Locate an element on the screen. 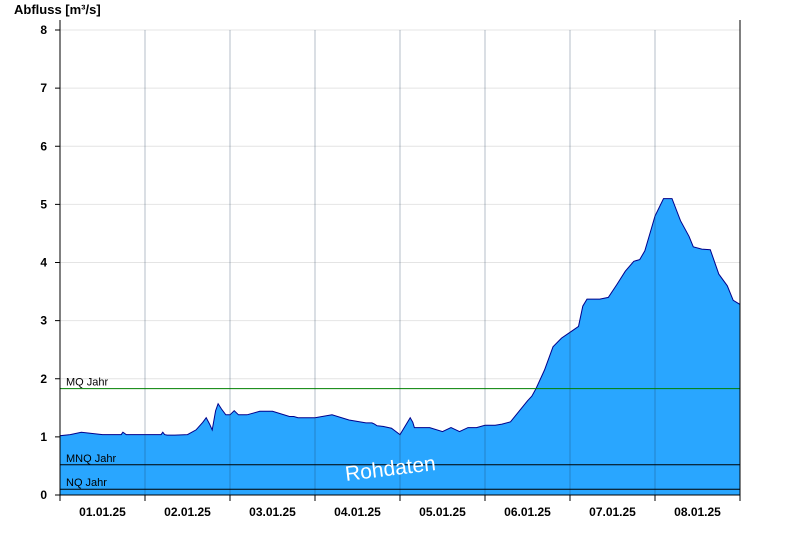 The image size is (800, 550). y-tick-label: 1 is located at coordinates (43, 437).